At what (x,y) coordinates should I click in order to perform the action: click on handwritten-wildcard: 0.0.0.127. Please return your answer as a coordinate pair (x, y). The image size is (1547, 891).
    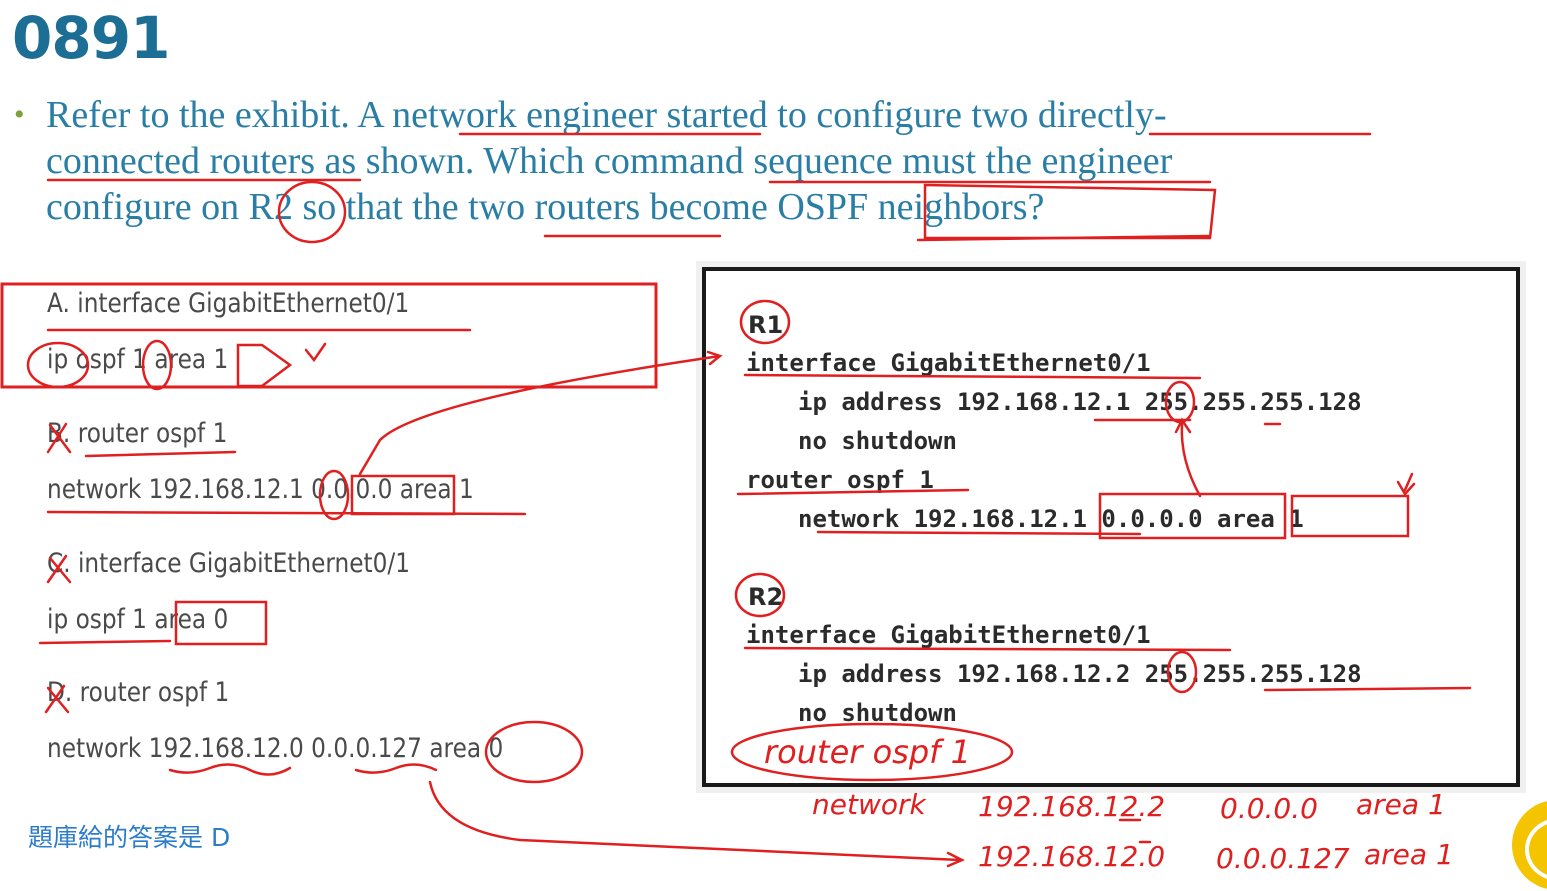
    Looking at the image, I should click on (1283, 858).